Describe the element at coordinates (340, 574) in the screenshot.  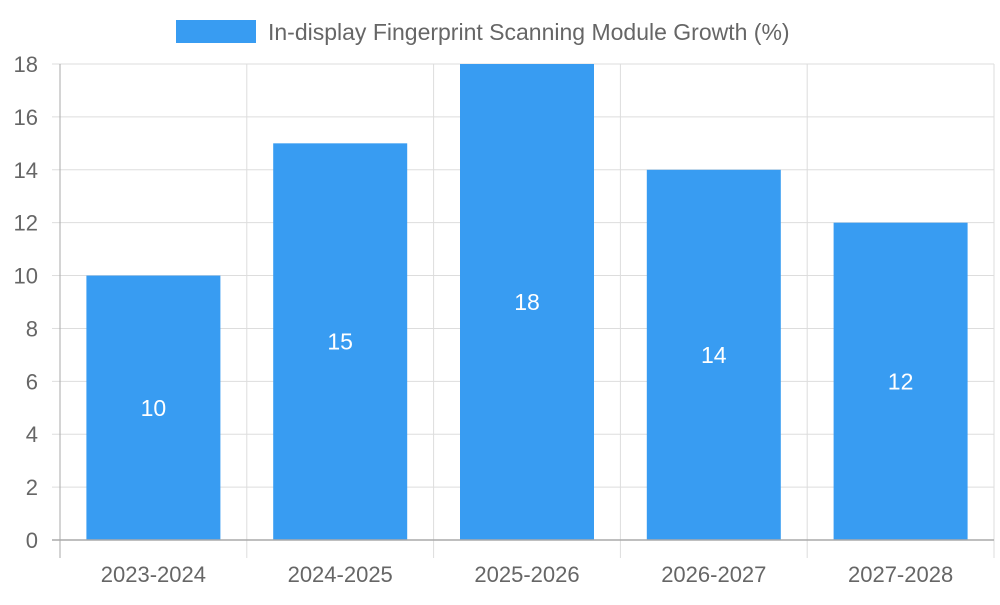
I see `x-tick-label: 2024-2025` at that location.